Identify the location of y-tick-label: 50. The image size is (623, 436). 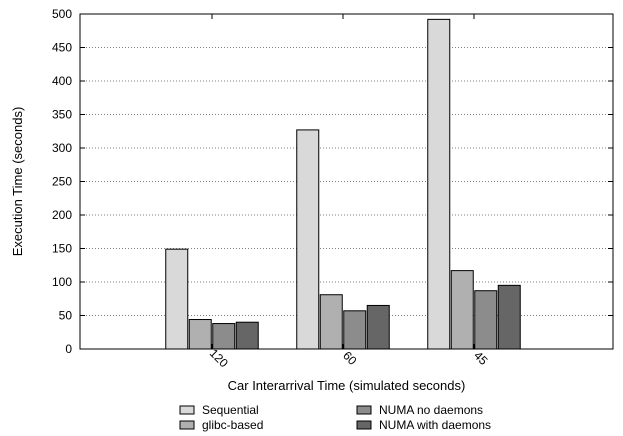
(66, 316).